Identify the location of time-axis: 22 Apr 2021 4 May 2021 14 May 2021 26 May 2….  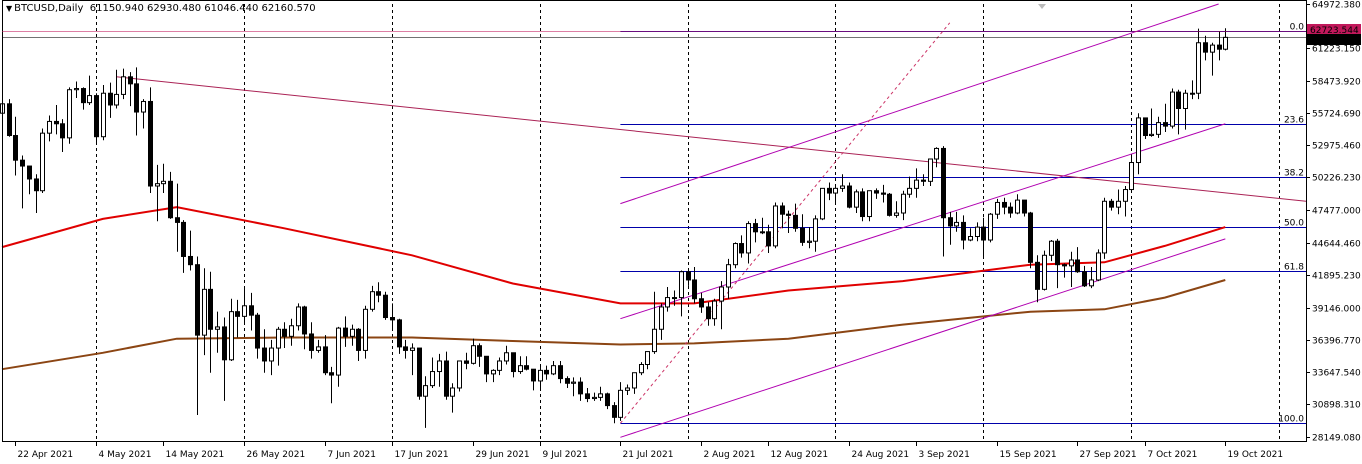
(649, 451).